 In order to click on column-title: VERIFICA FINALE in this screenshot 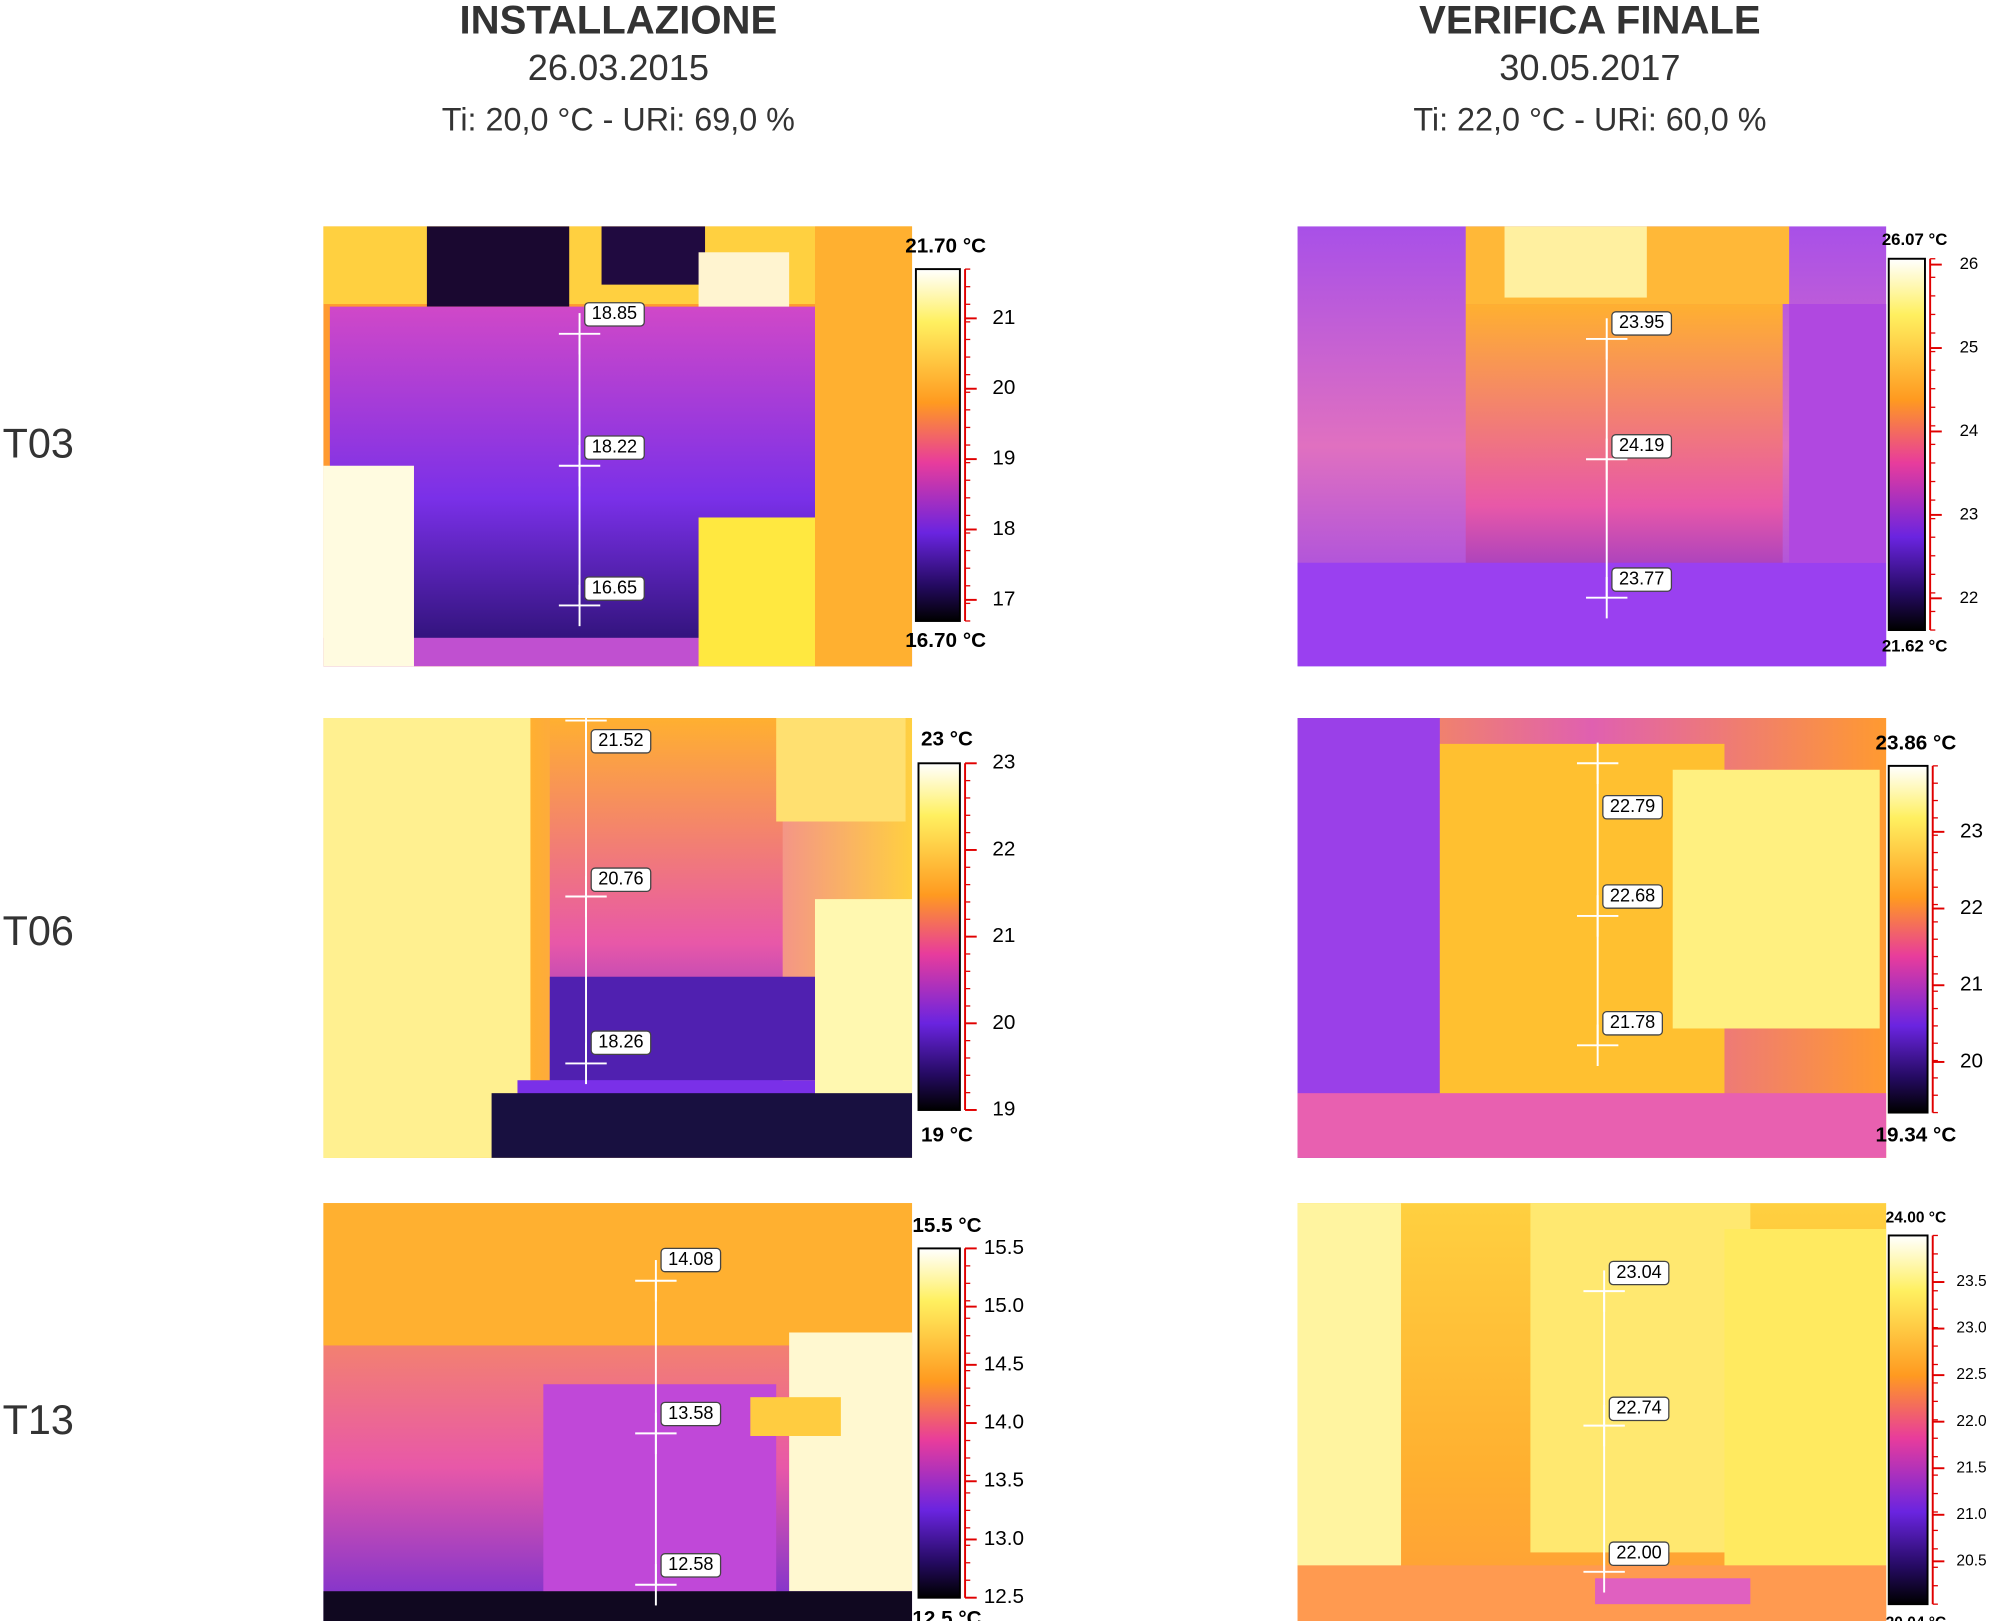, I will do `click(1590, 21)`.